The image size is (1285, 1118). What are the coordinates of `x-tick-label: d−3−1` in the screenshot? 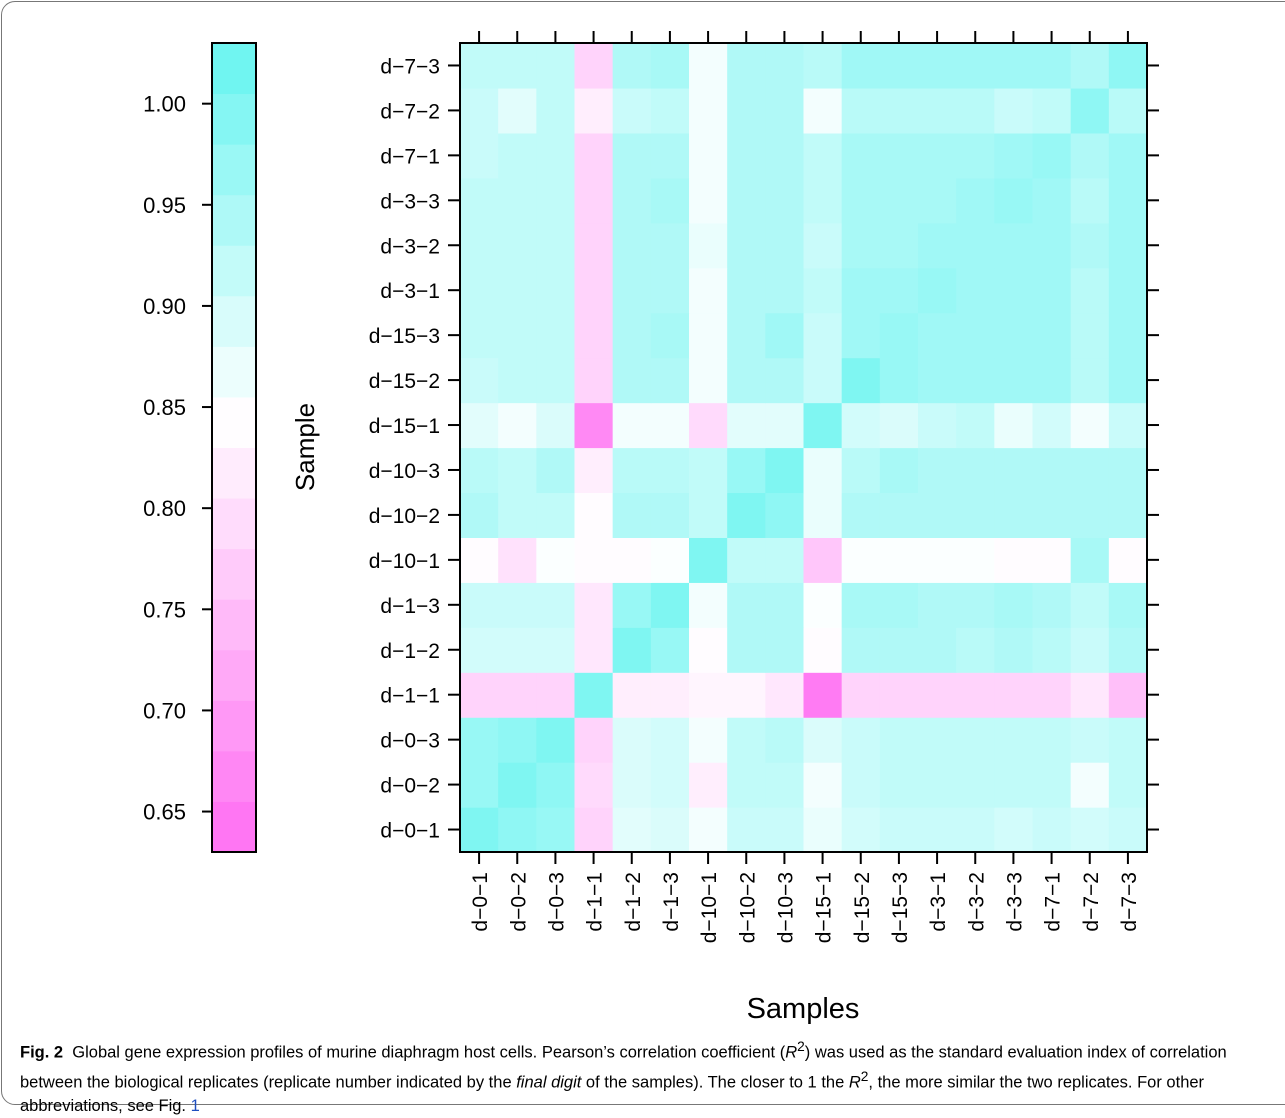 It's located at (938, 902).